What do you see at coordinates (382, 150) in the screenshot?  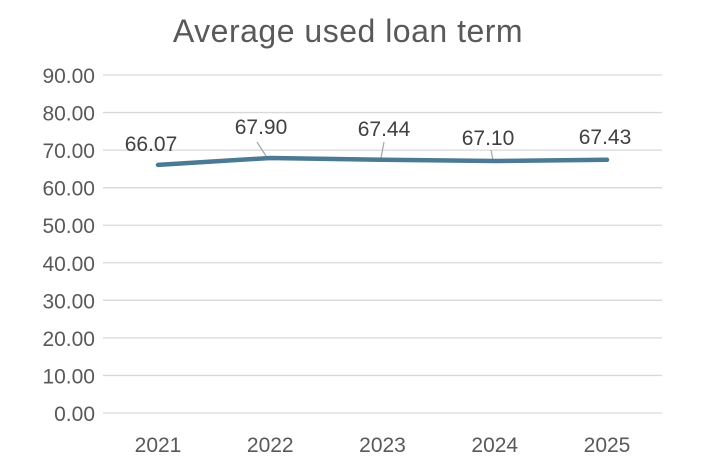 I see `data-label-leader-line-2023` at bounding box center [382, 150].